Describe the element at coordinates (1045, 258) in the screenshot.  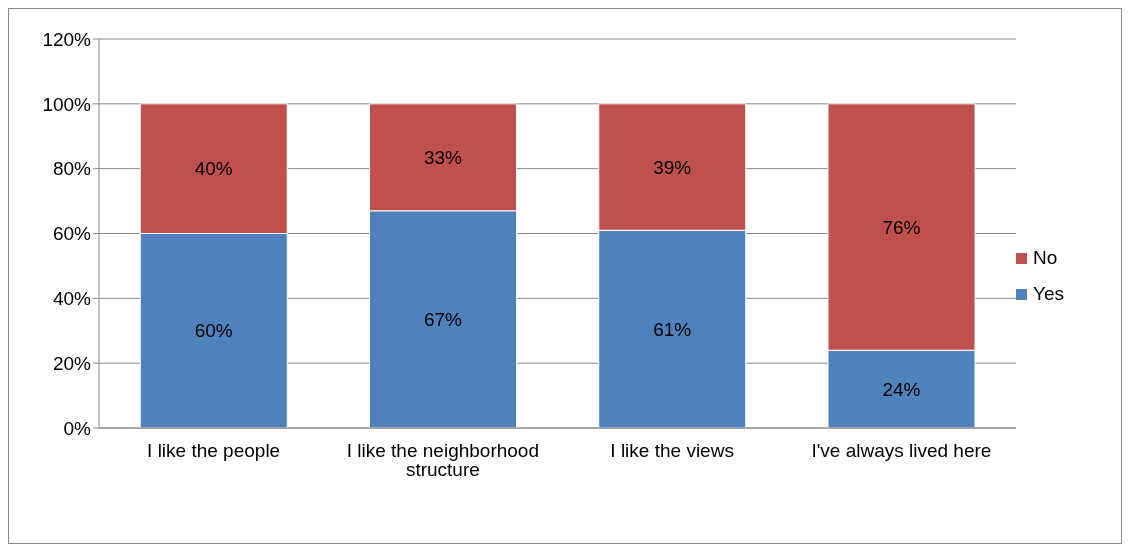
I see `legend-label: No` at that location.